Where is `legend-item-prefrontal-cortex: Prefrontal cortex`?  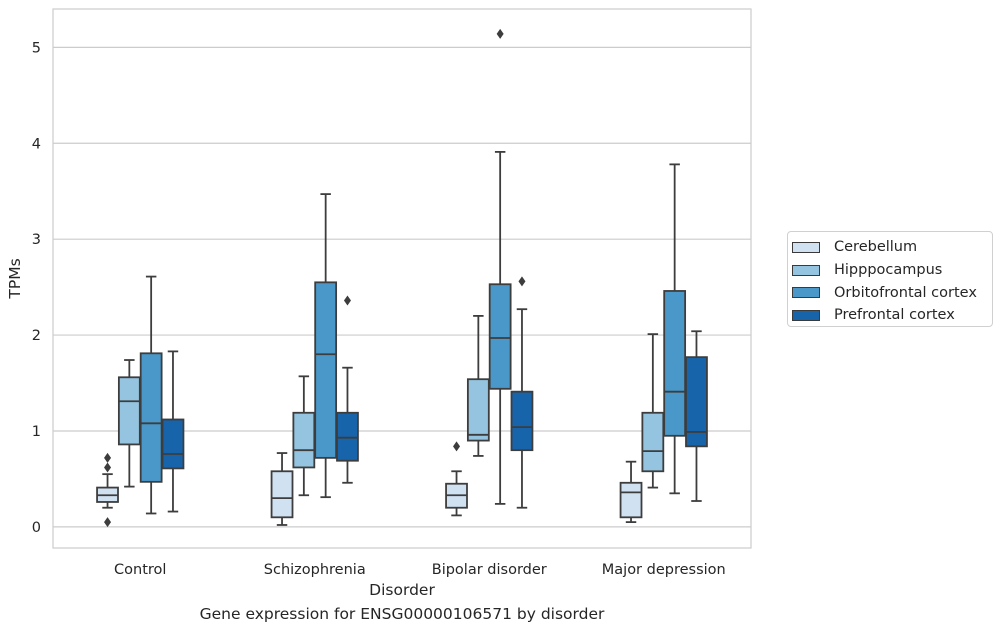
legend-item-prefrontal-cortex: Prefrontal cortex is located at coordinates (892, 315).